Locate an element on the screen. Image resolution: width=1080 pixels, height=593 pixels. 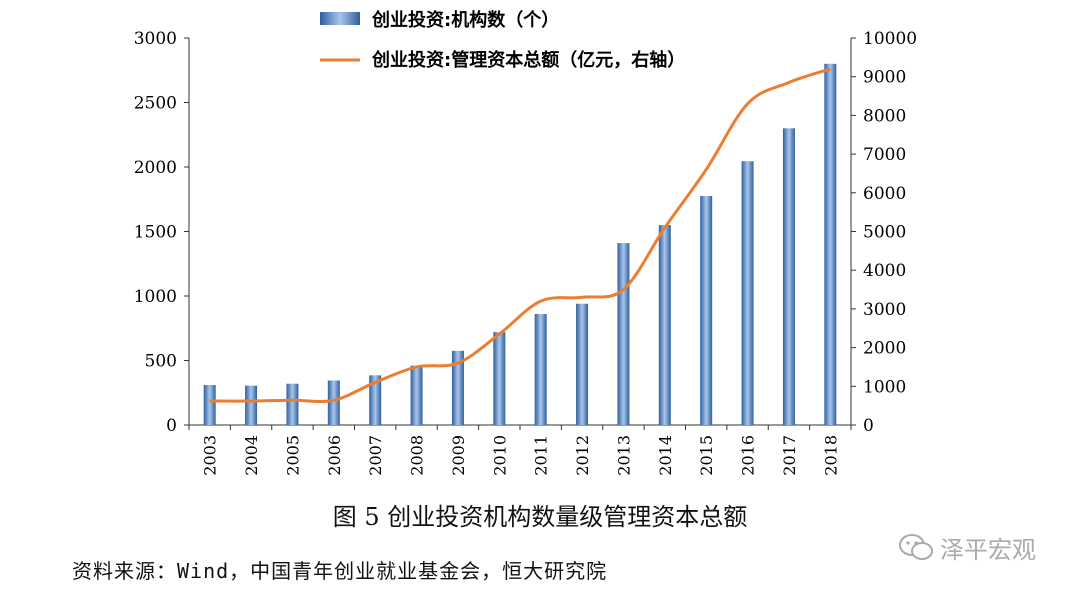
watermark-text: 泽平宏观 is located at coordinates (988, 550).